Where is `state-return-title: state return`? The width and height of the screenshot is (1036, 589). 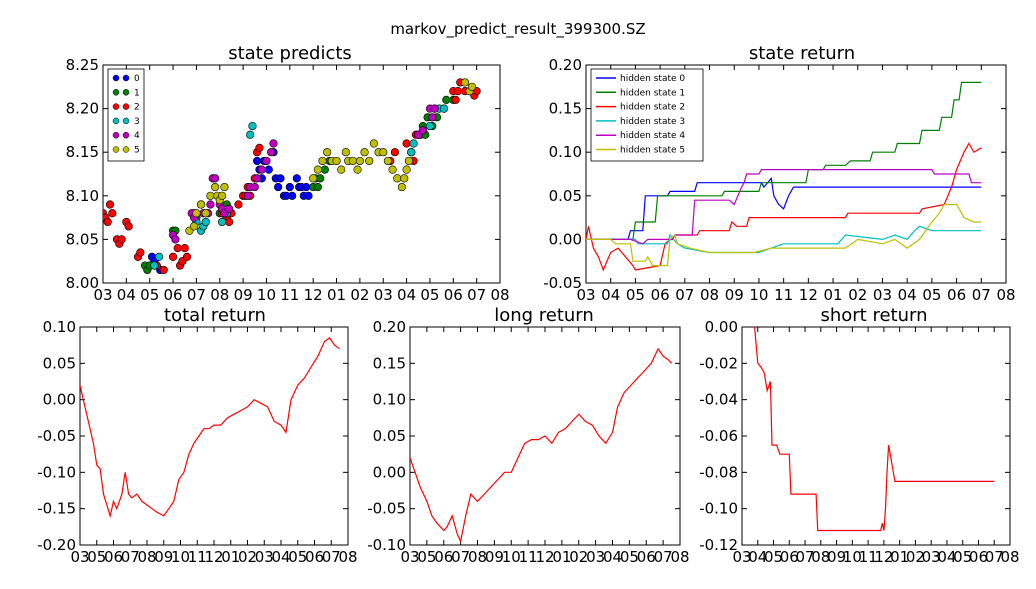
state-return-title: state return is located at coordinates (802, 53).